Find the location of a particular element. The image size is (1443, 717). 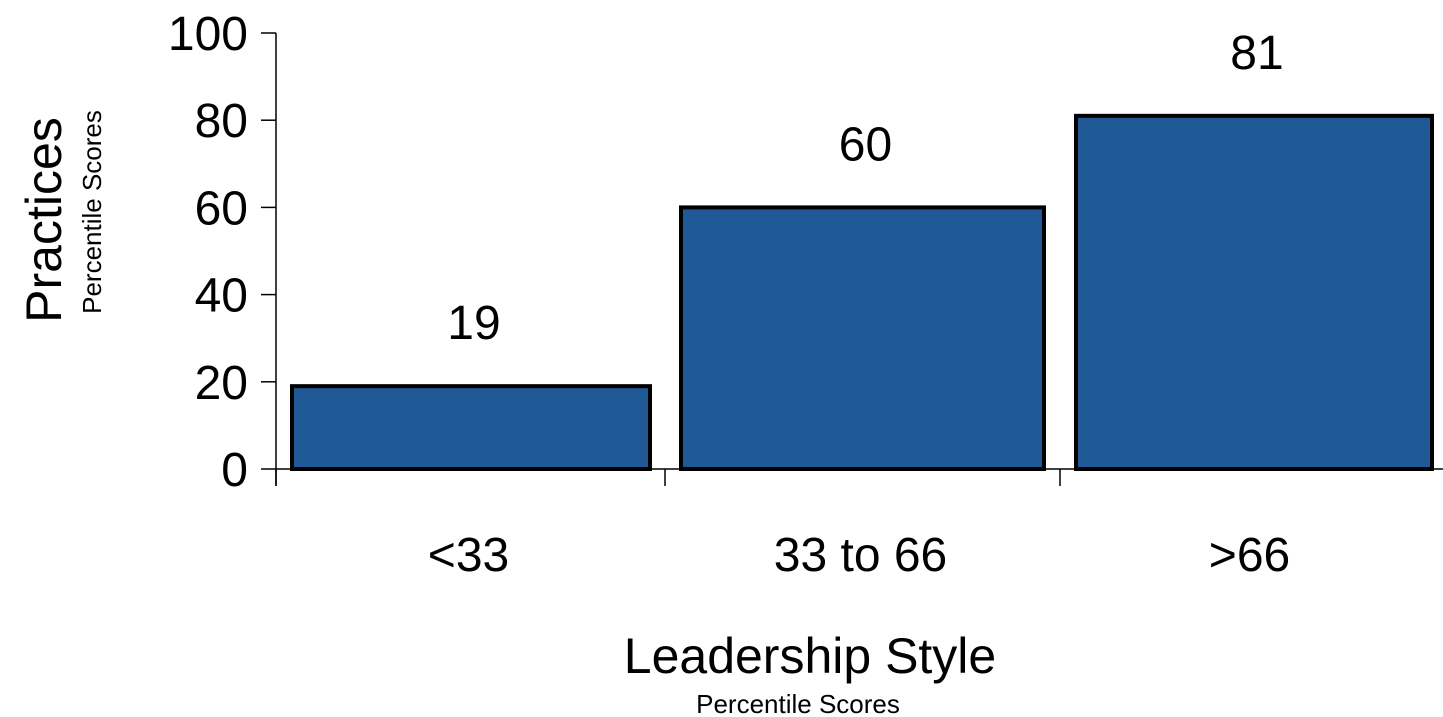

y-tick-label: 40 is located at coordinates (221, 296).